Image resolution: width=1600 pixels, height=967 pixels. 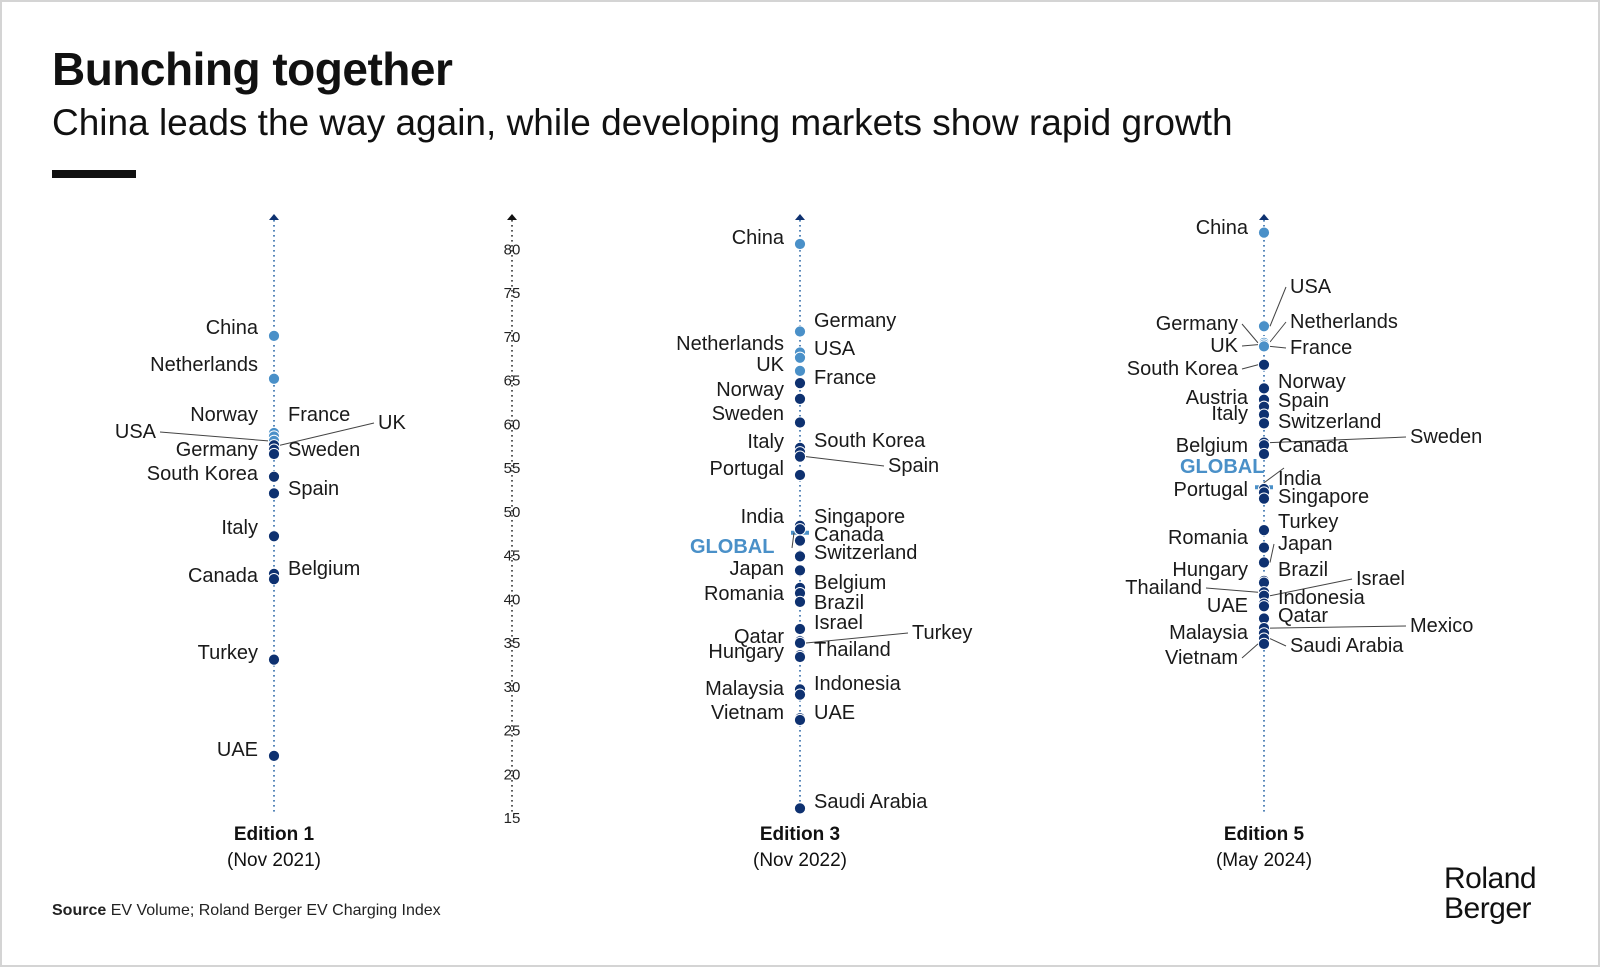 What do you see at coordinates (512, 512) in the screenshot?
I see `y-tick-label: 50` at bounding box center [512, 512].